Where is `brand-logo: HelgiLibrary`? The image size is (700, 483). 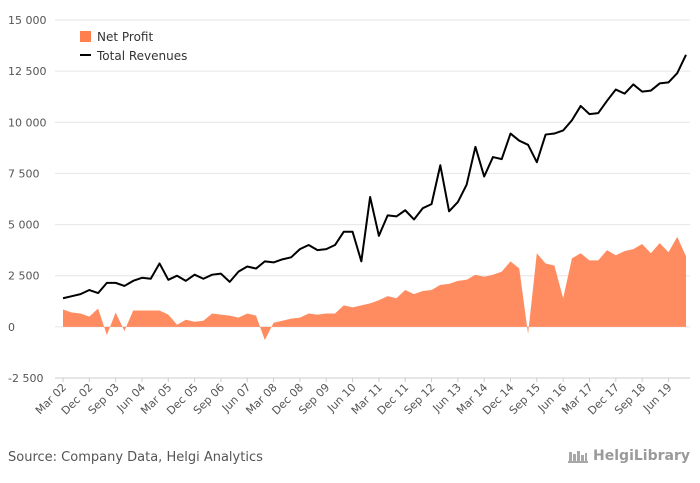
brand-logo: HelgiLibrary is located at coordinates (628, 456).